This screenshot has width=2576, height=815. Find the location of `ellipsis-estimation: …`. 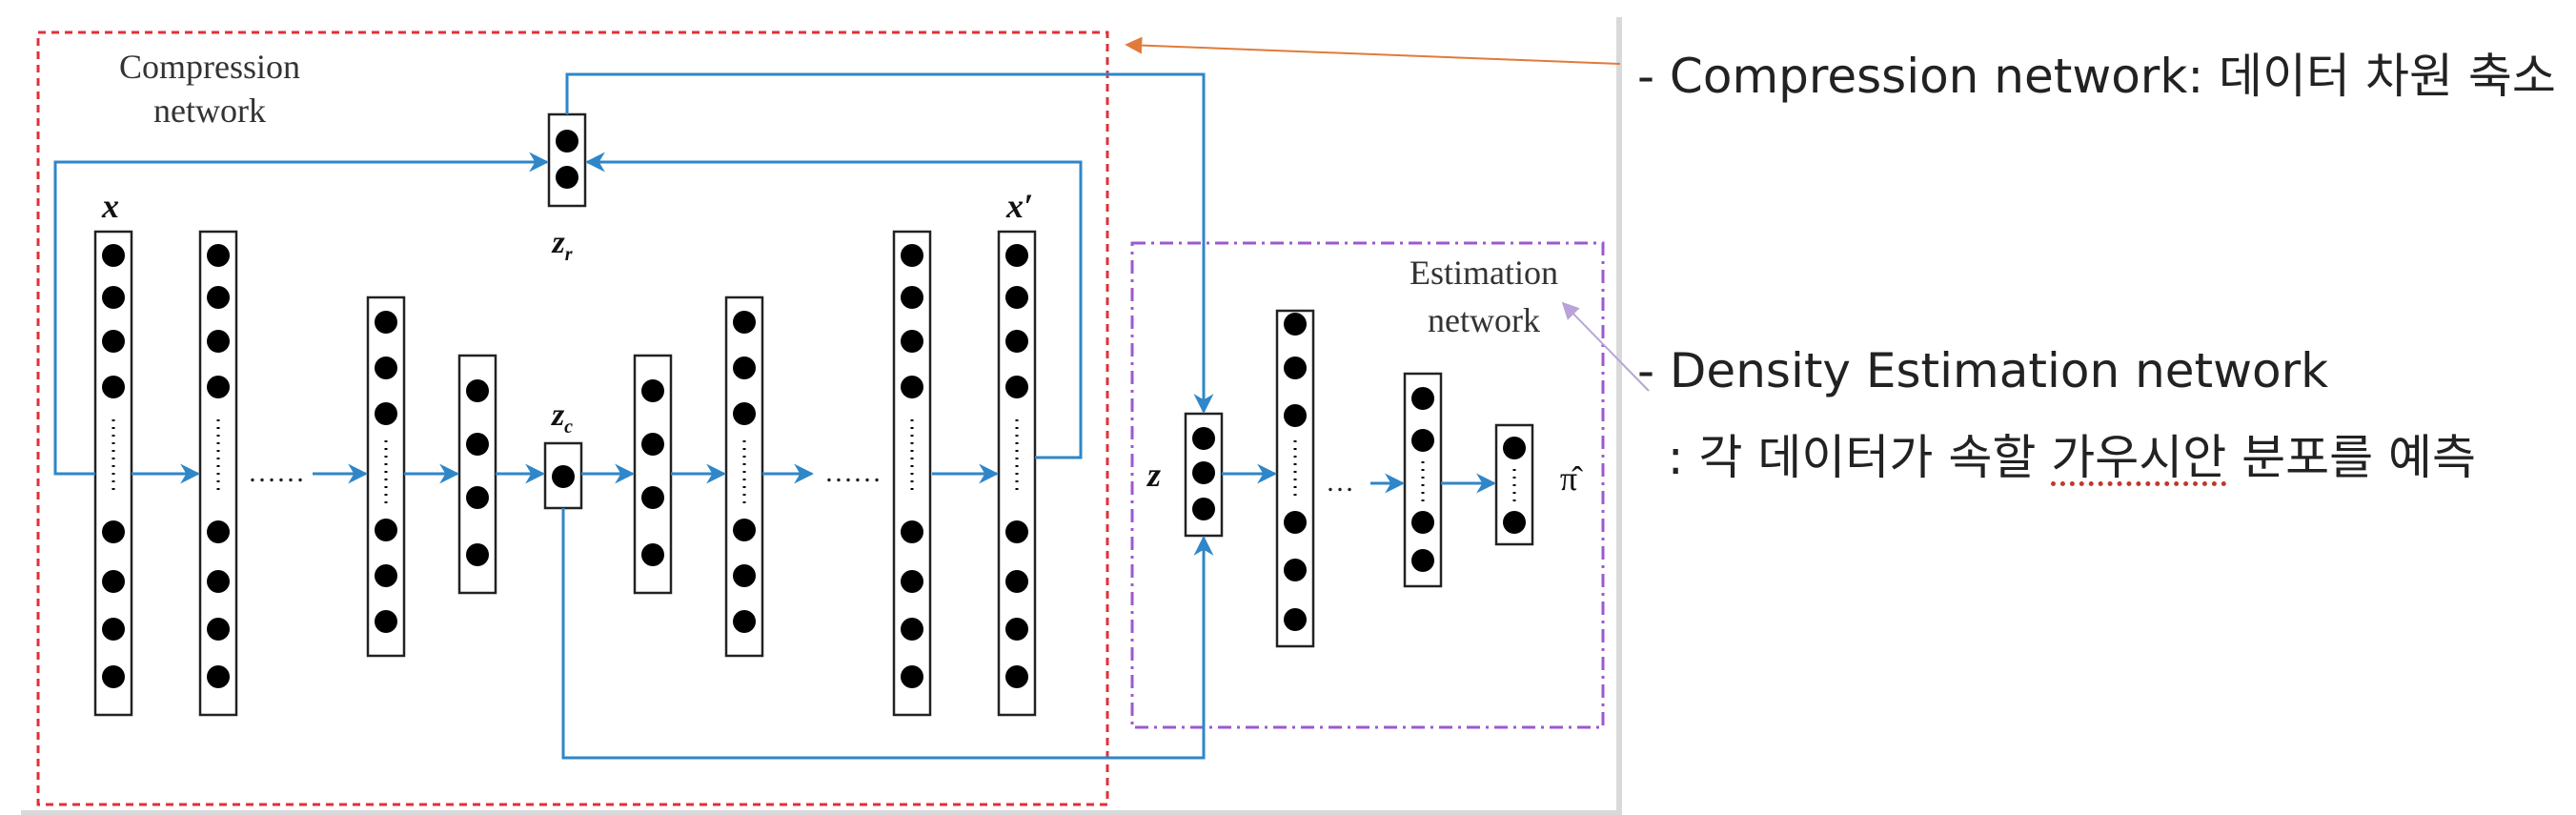

ellipsis-estimation: … is located at coordinates (1340, 482).